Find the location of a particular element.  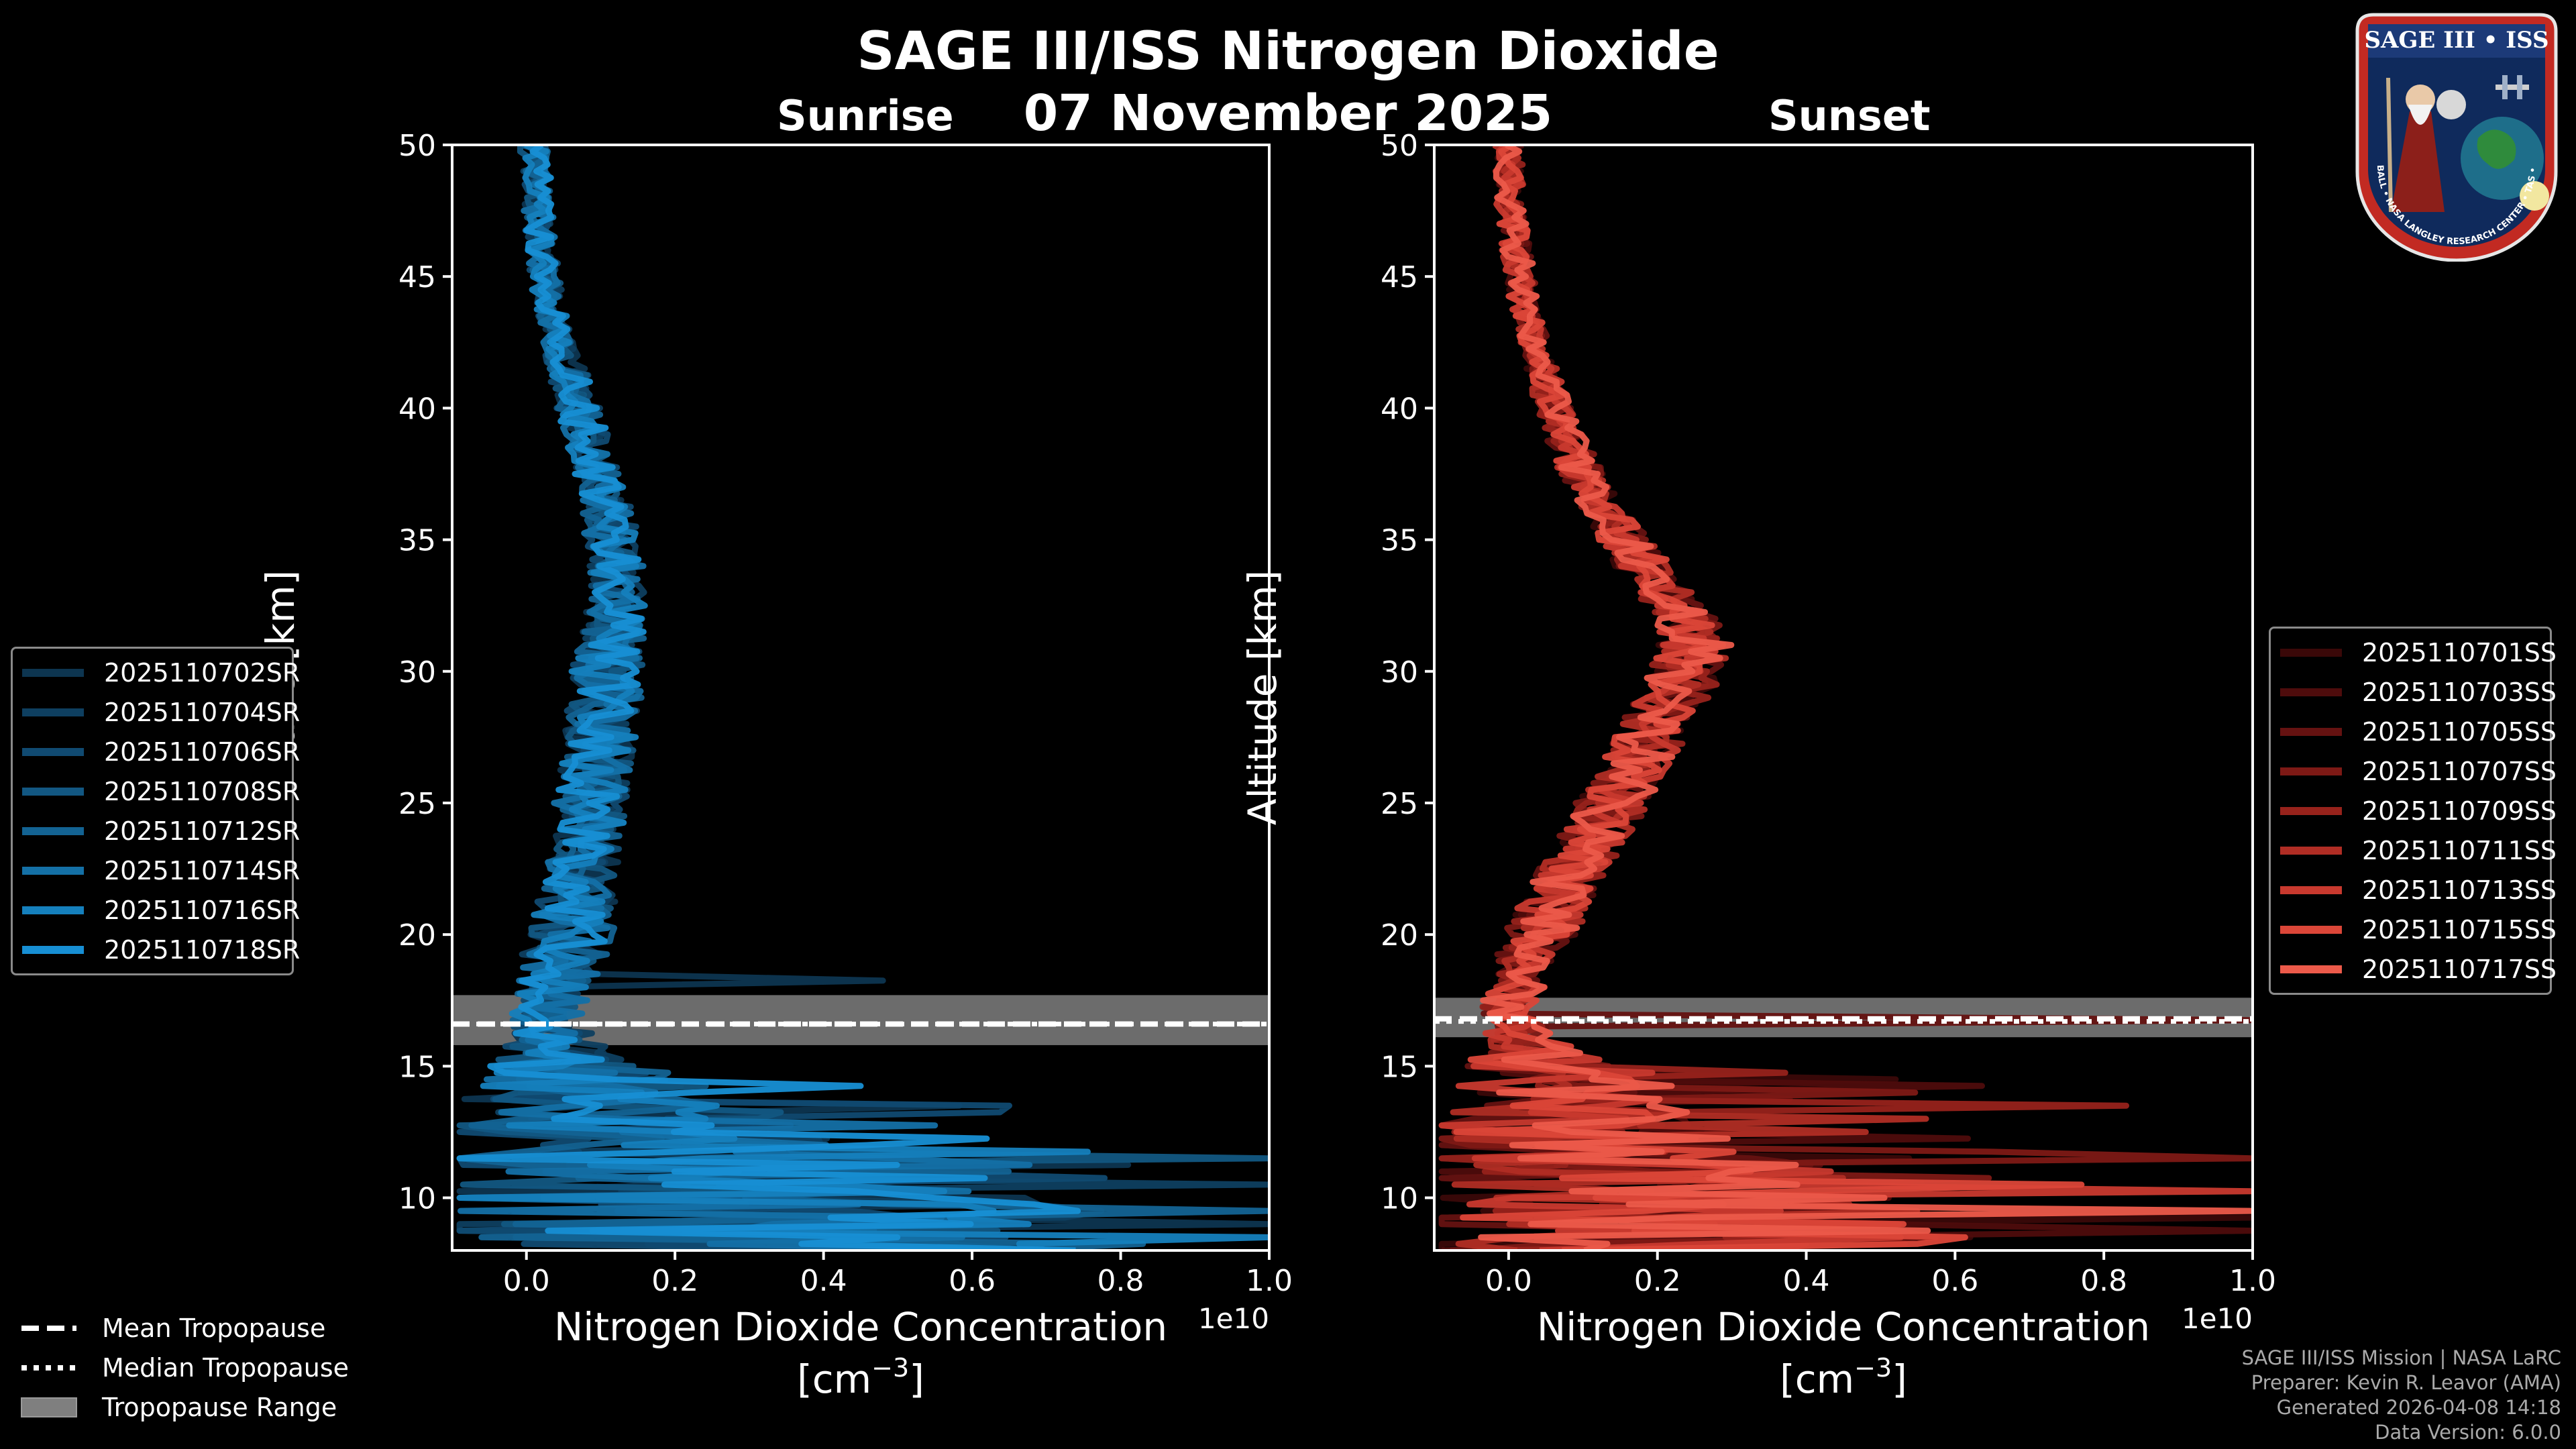

x-tick-label: 0.8 is located at coordinates (2103, 1281).